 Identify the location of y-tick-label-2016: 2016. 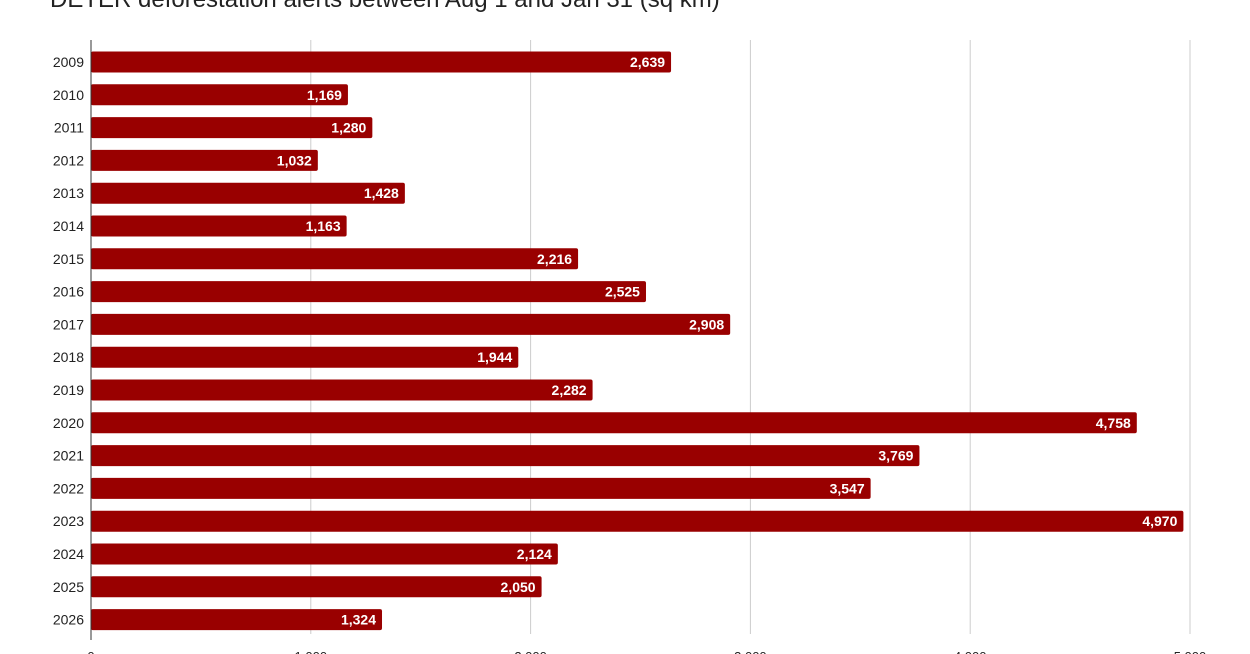
(68, 292).